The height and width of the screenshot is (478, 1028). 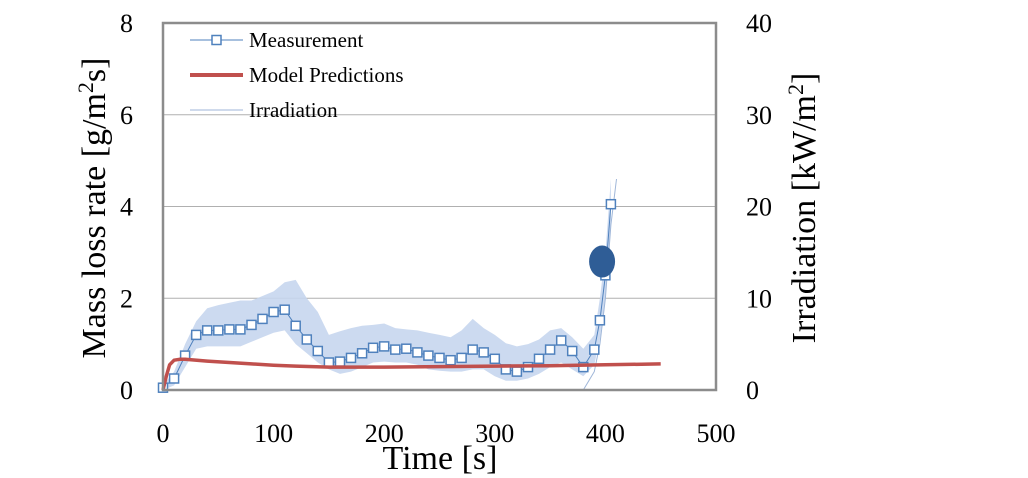 I want to click on x-axis-title: Time [s], so click(x=440, y=458).